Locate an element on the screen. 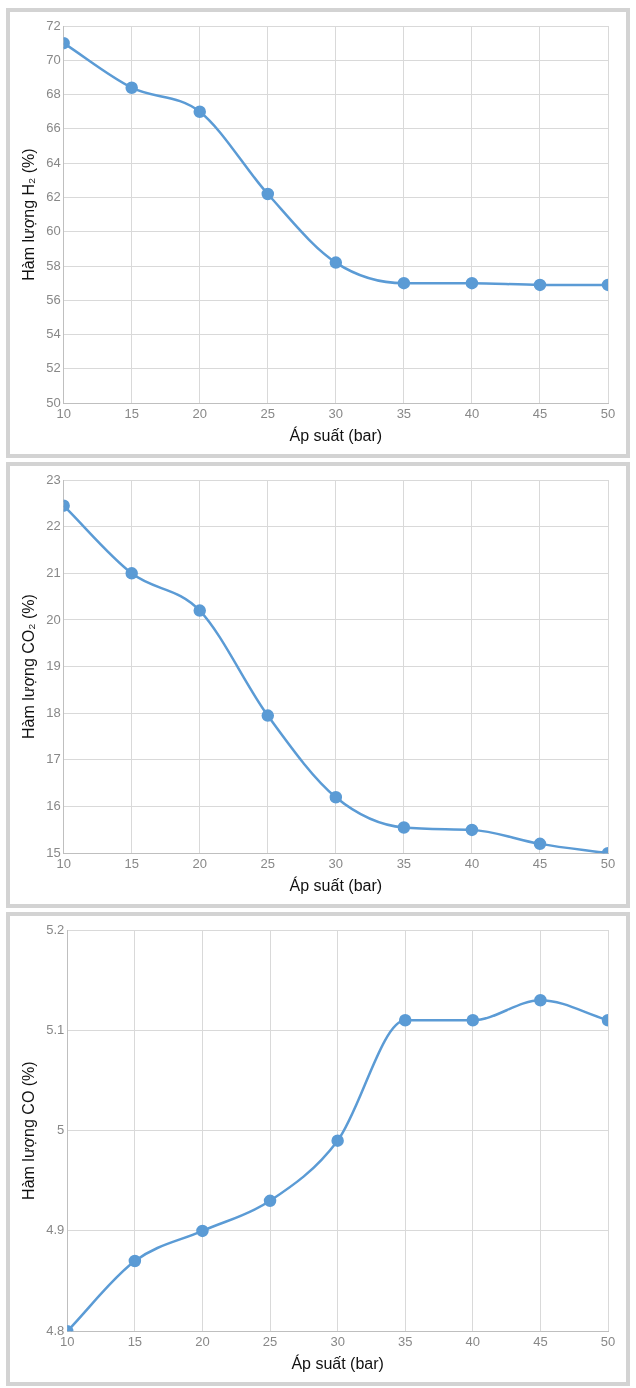  y-tick-label: 56 is located at coordinates (53, 299).